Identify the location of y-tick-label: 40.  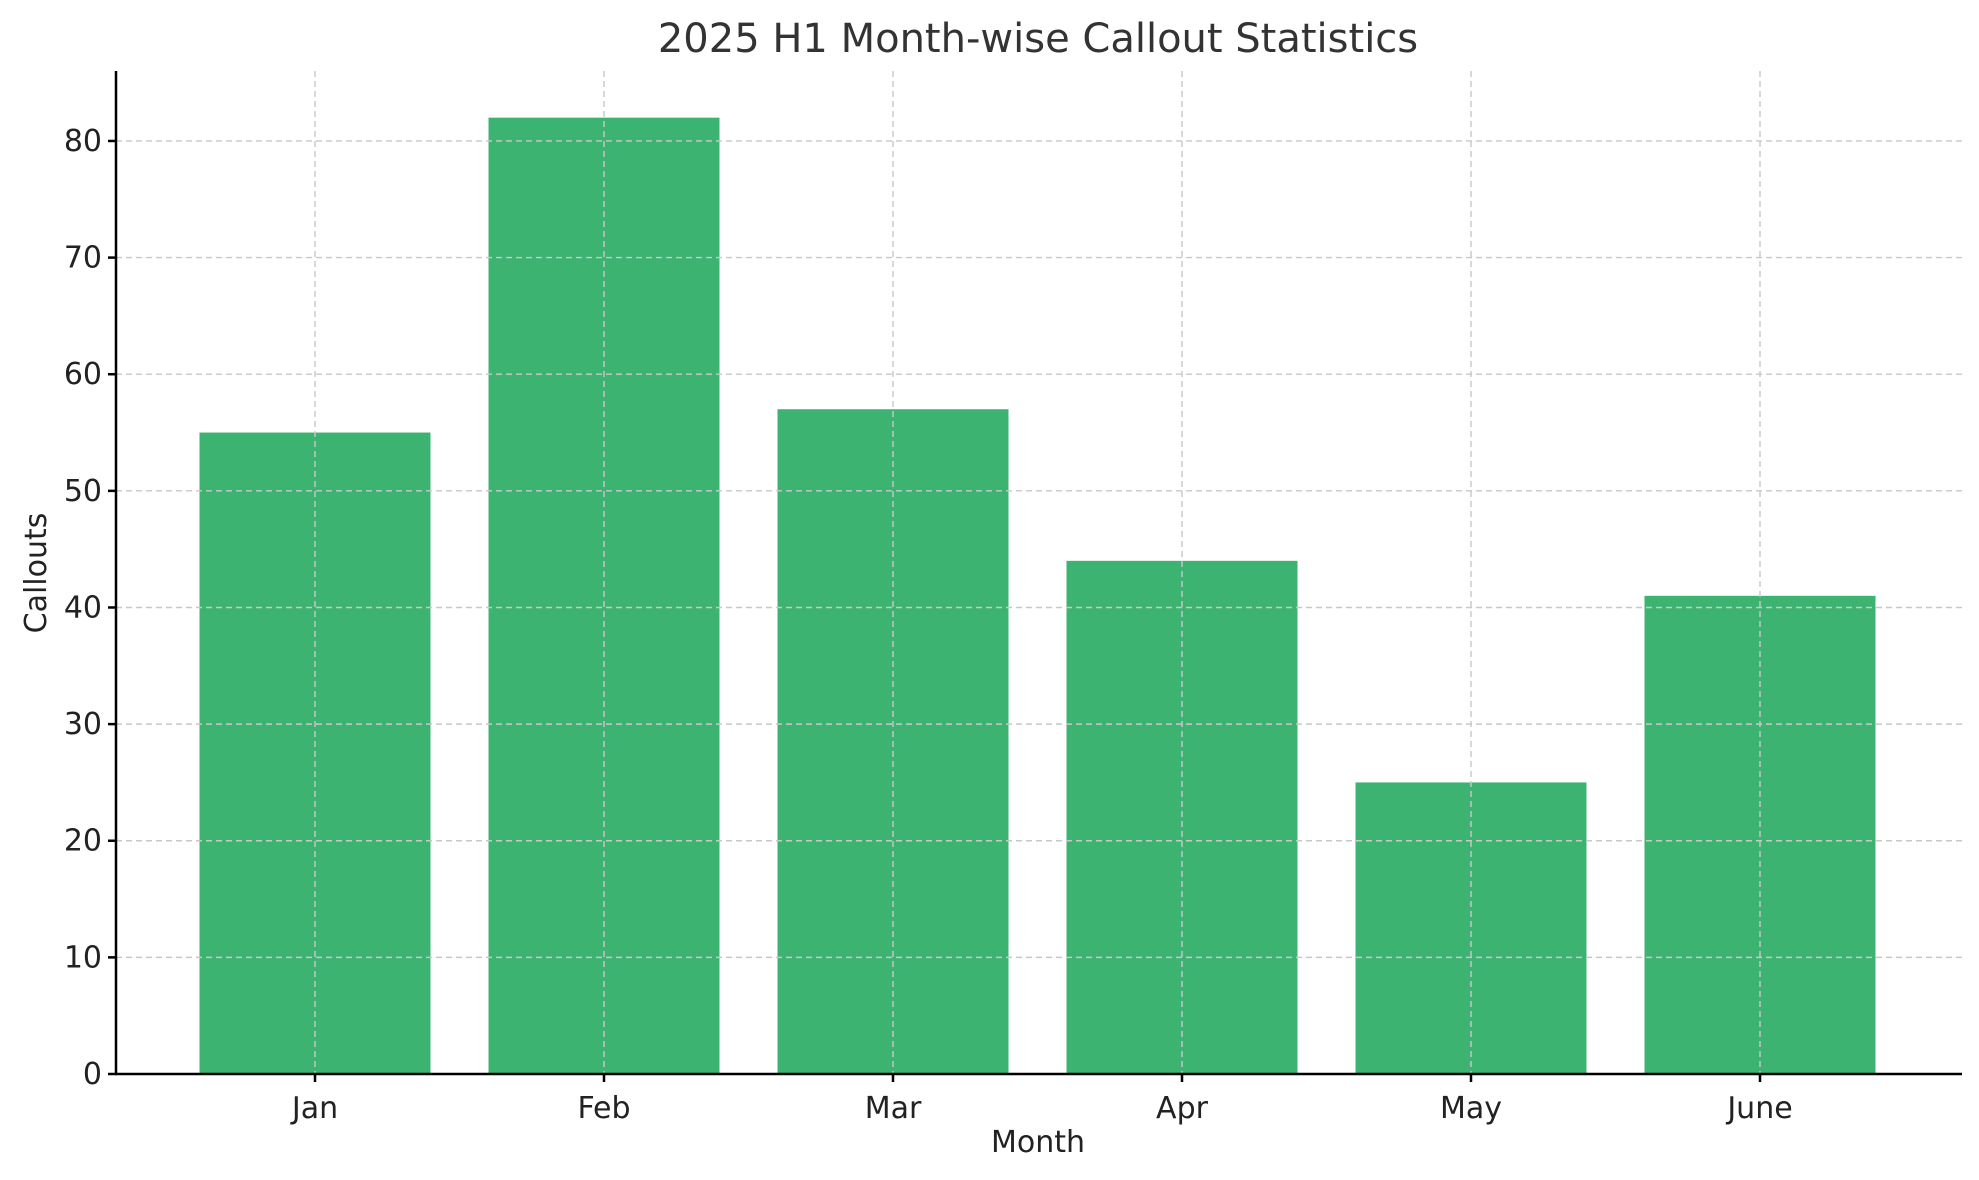
(83, 607).